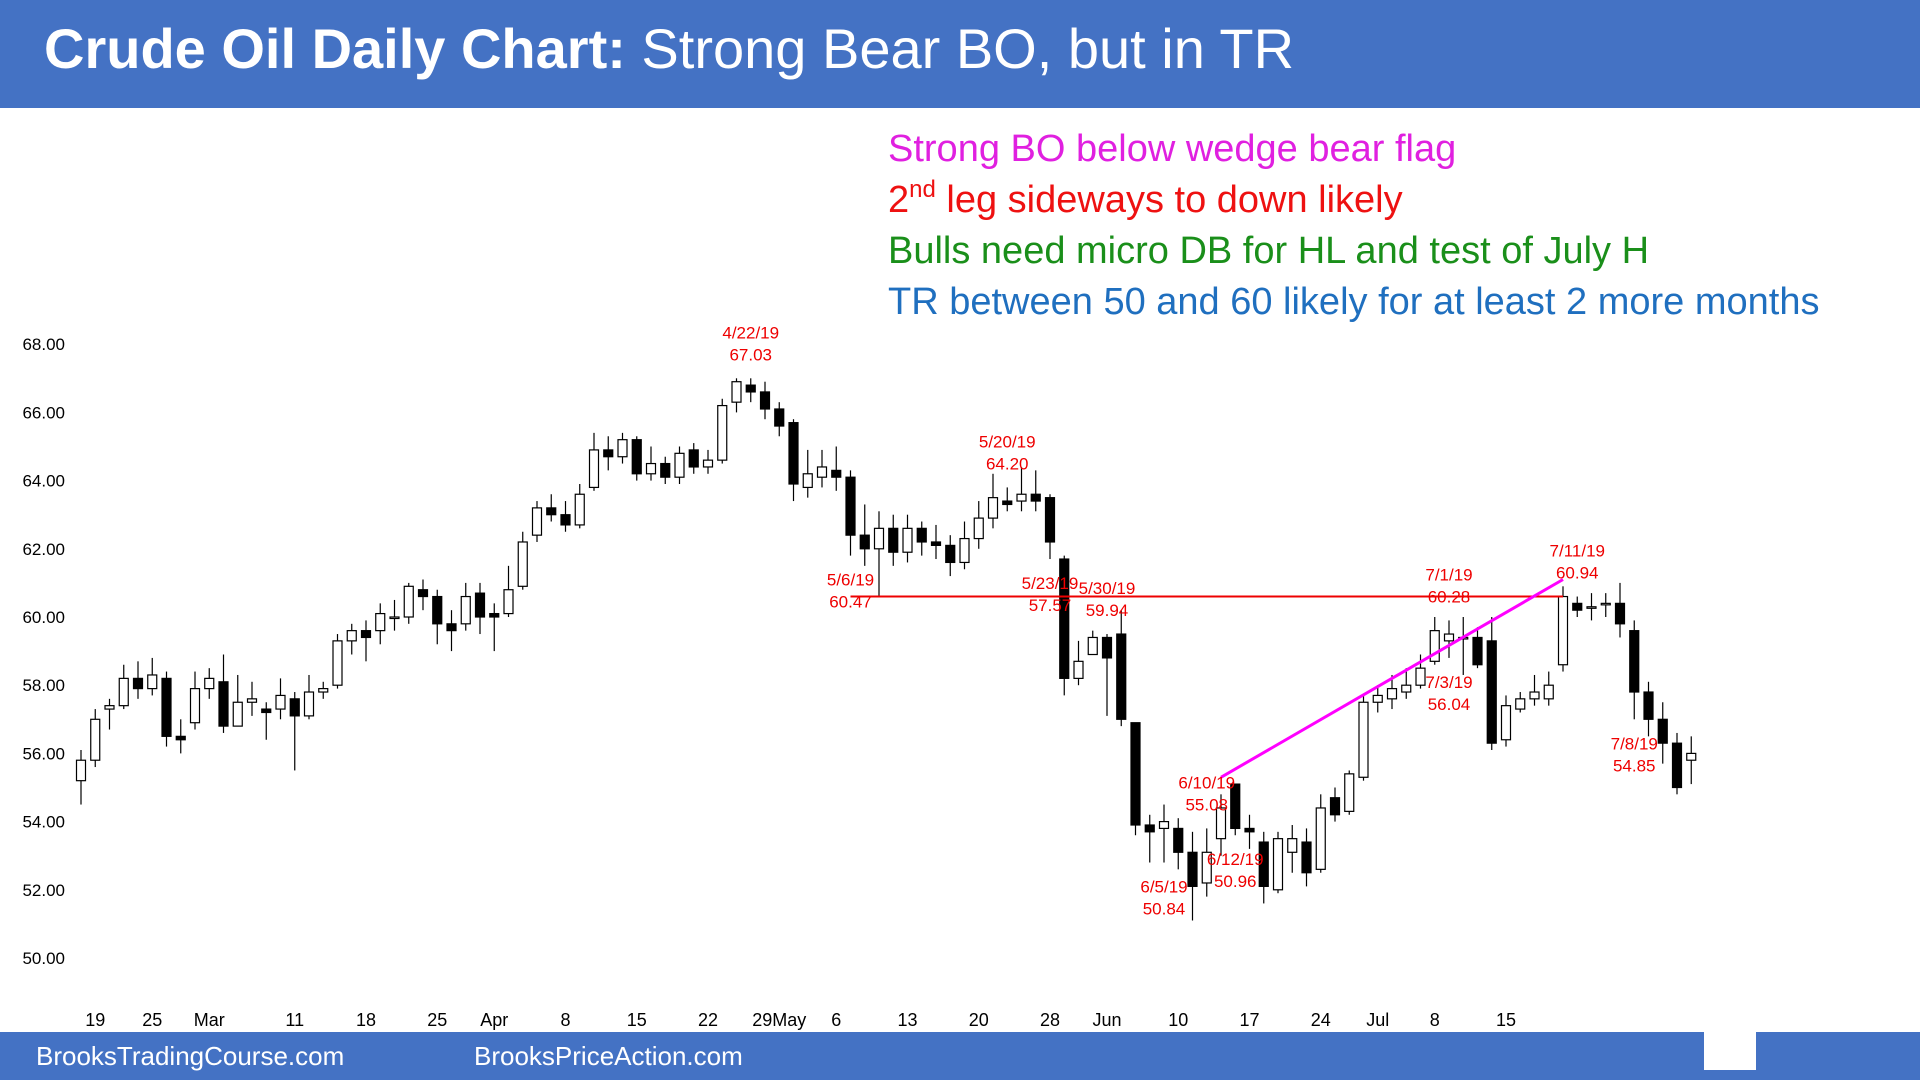 This screenshot has width=1920, height=1080. Describe the element at coordinates (43, 412) in the screenshot. I see `y-tick-label: 66.00` at that location.